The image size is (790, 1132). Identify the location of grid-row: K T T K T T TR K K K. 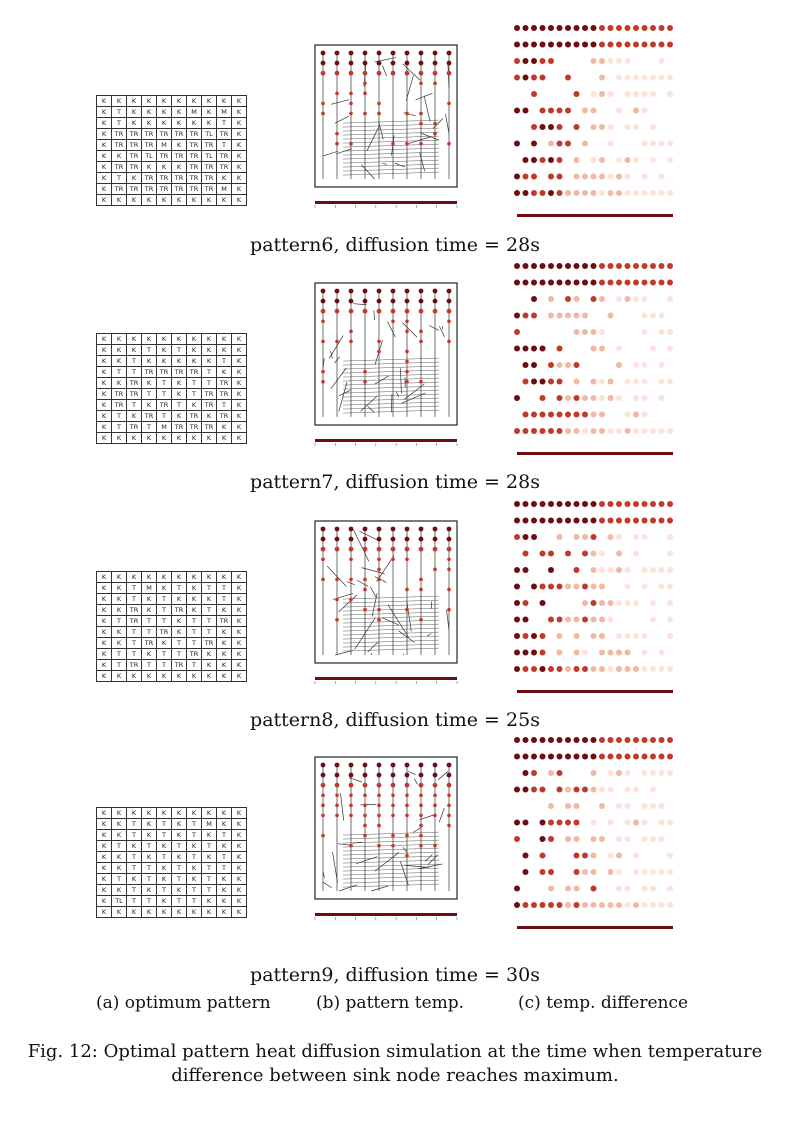
(171, 654).